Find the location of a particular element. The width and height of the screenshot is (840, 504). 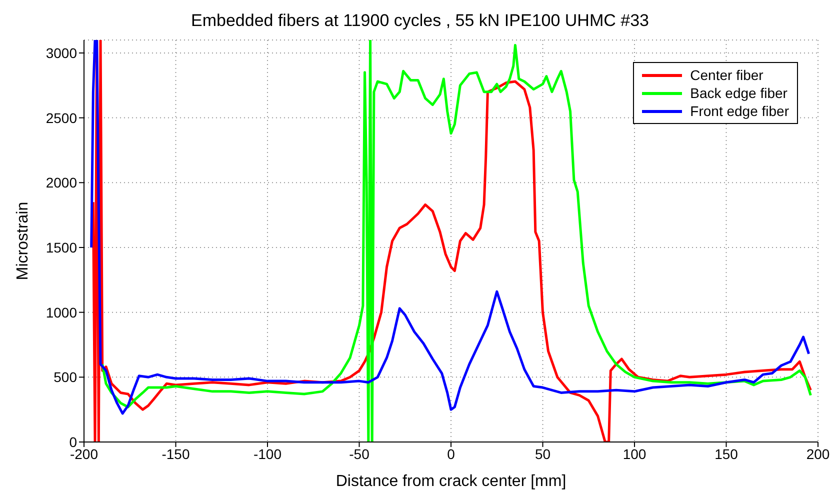

x-tick-label: 150 is located at coordinates (726, 454).